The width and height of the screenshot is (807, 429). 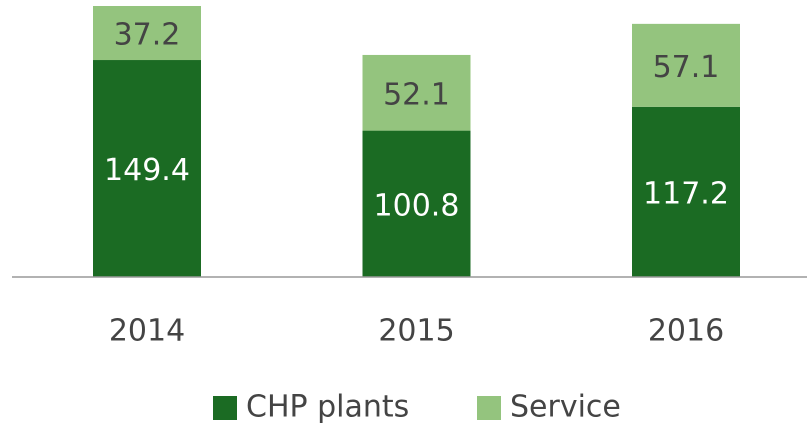 I want to click on x-tick-label: 2014, so click(x=147, y=331).